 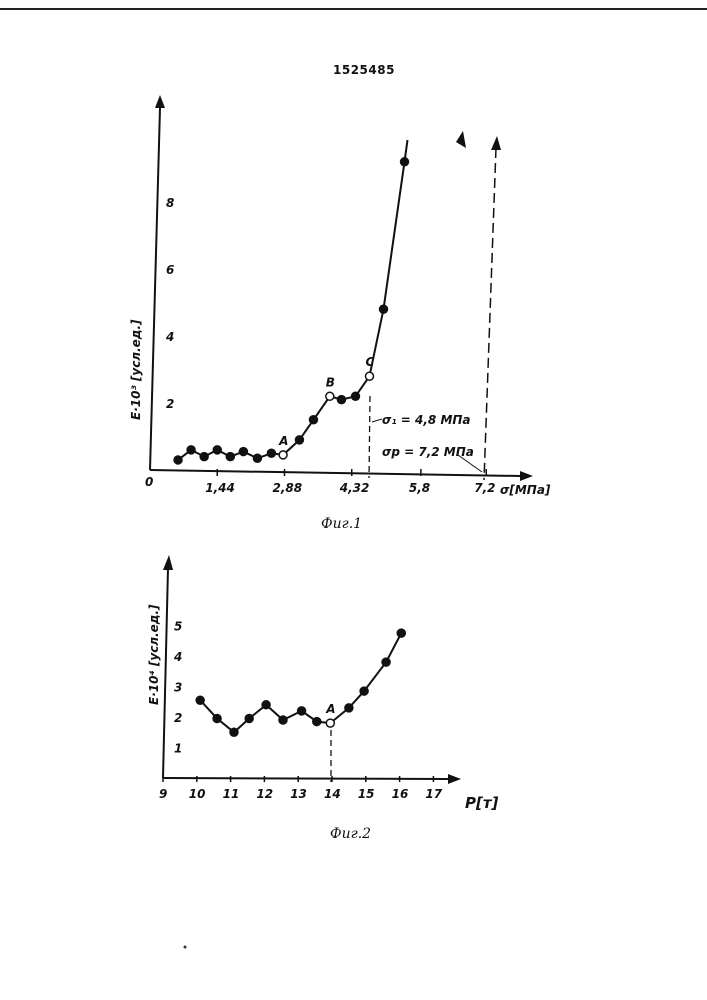 What do you see at coordinates (484, 488) in the screenshot?
I see `fig1-x-tick-label: 7,2` at bounding box center [484, 488].